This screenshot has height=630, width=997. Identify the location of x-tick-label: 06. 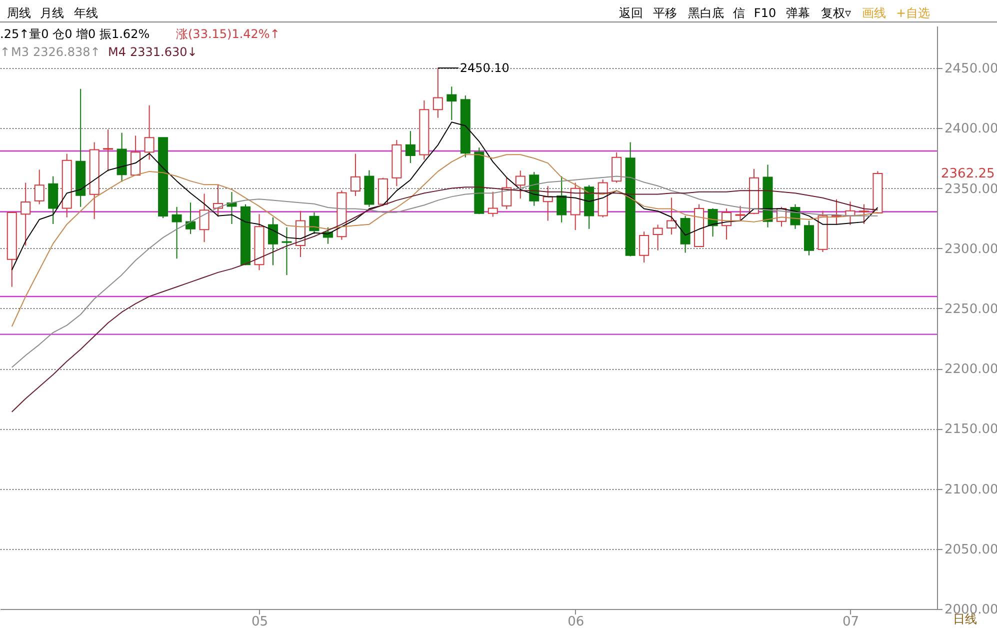
(576, 622).